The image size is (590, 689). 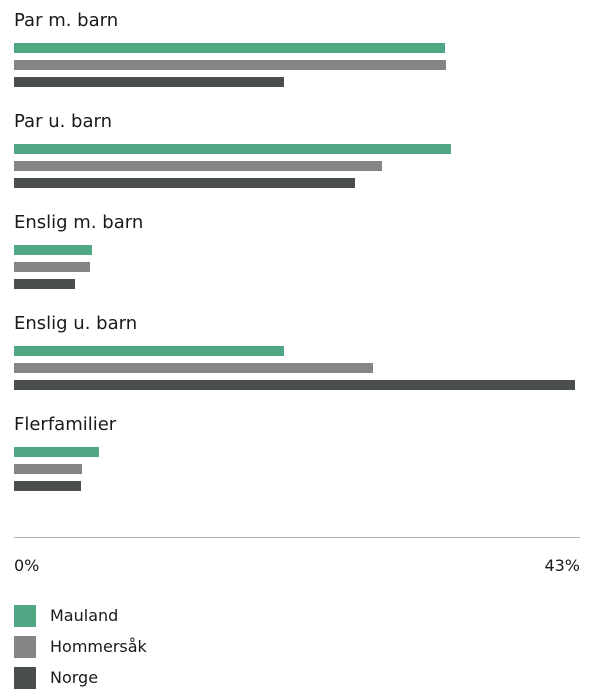 What do you see at coordinates (297, 537) in the screenshot?
I see `x-axis-line` at bounding box center [297, 537].